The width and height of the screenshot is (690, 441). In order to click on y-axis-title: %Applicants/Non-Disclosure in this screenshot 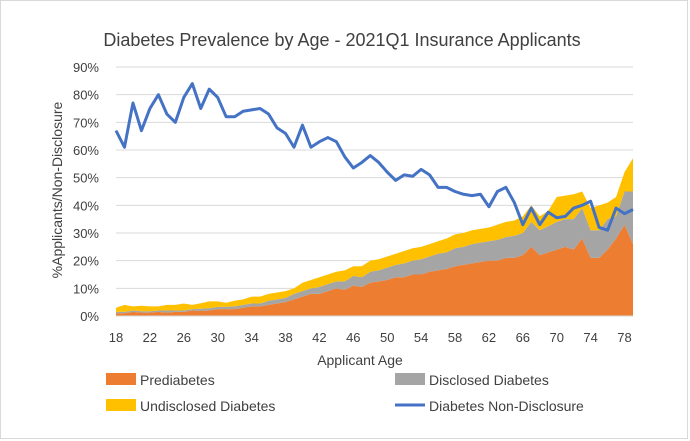, I will do `click(57, 189)`.